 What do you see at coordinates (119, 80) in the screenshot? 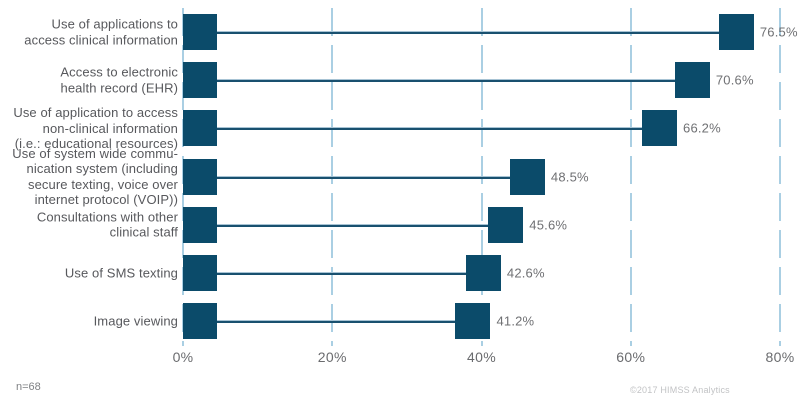
I see `category-label: Access to electronic health record (EHR)` at bounding box center [119, 80].